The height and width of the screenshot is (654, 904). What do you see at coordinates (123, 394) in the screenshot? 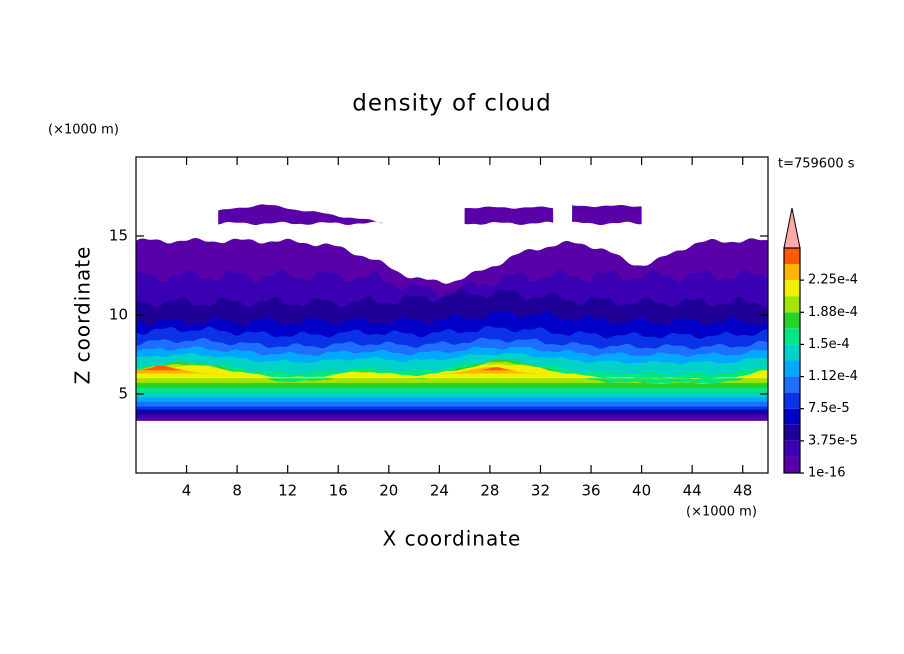
I see `y-tick-label: 5` at bounding box center [123, 394].